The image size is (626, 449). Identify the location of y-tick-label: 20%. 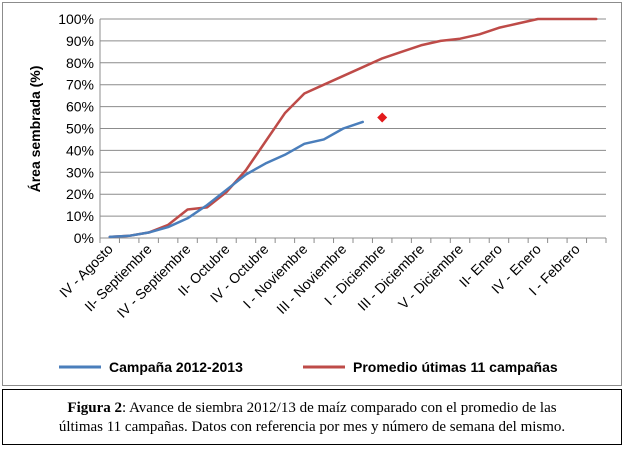
(80, 194).